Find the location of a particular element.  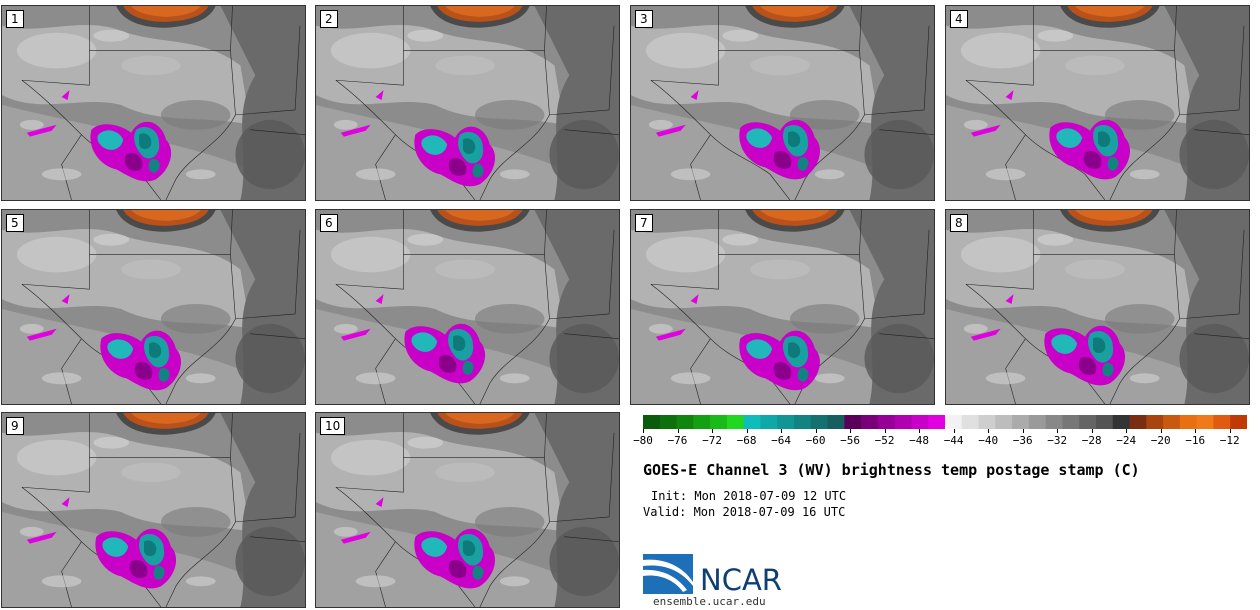

colorbar-tick-label: −68 is located at coordinates (746, 440).